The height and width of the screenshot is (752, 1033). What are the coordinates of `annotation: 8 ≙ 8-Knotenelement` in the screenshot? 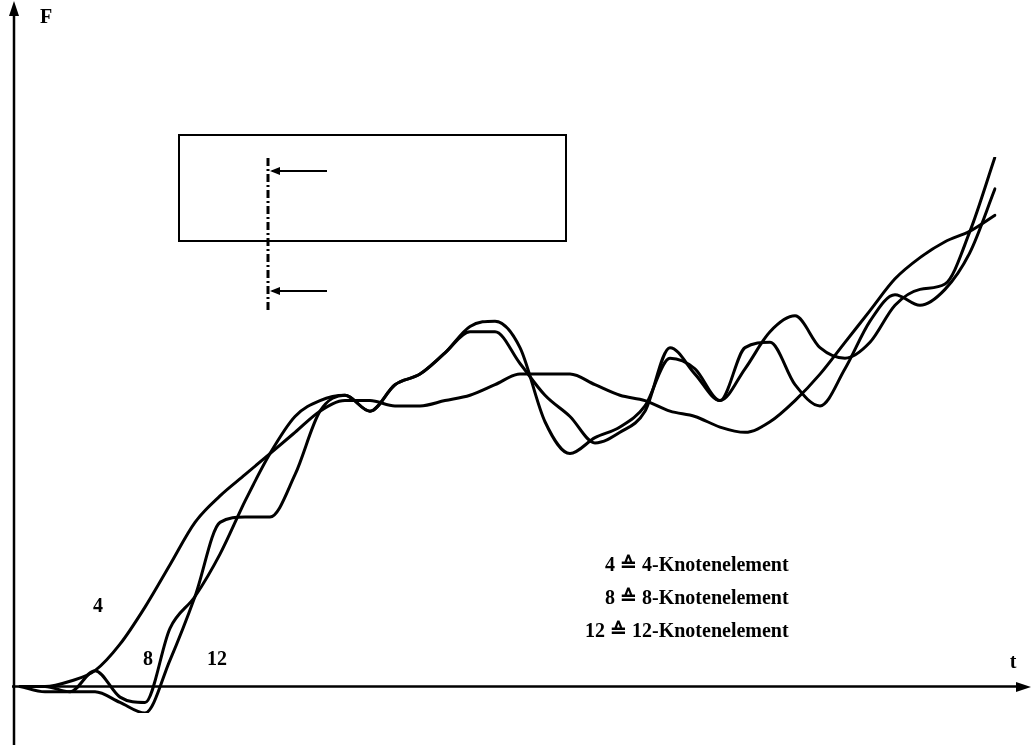 It's located at (696, 597).